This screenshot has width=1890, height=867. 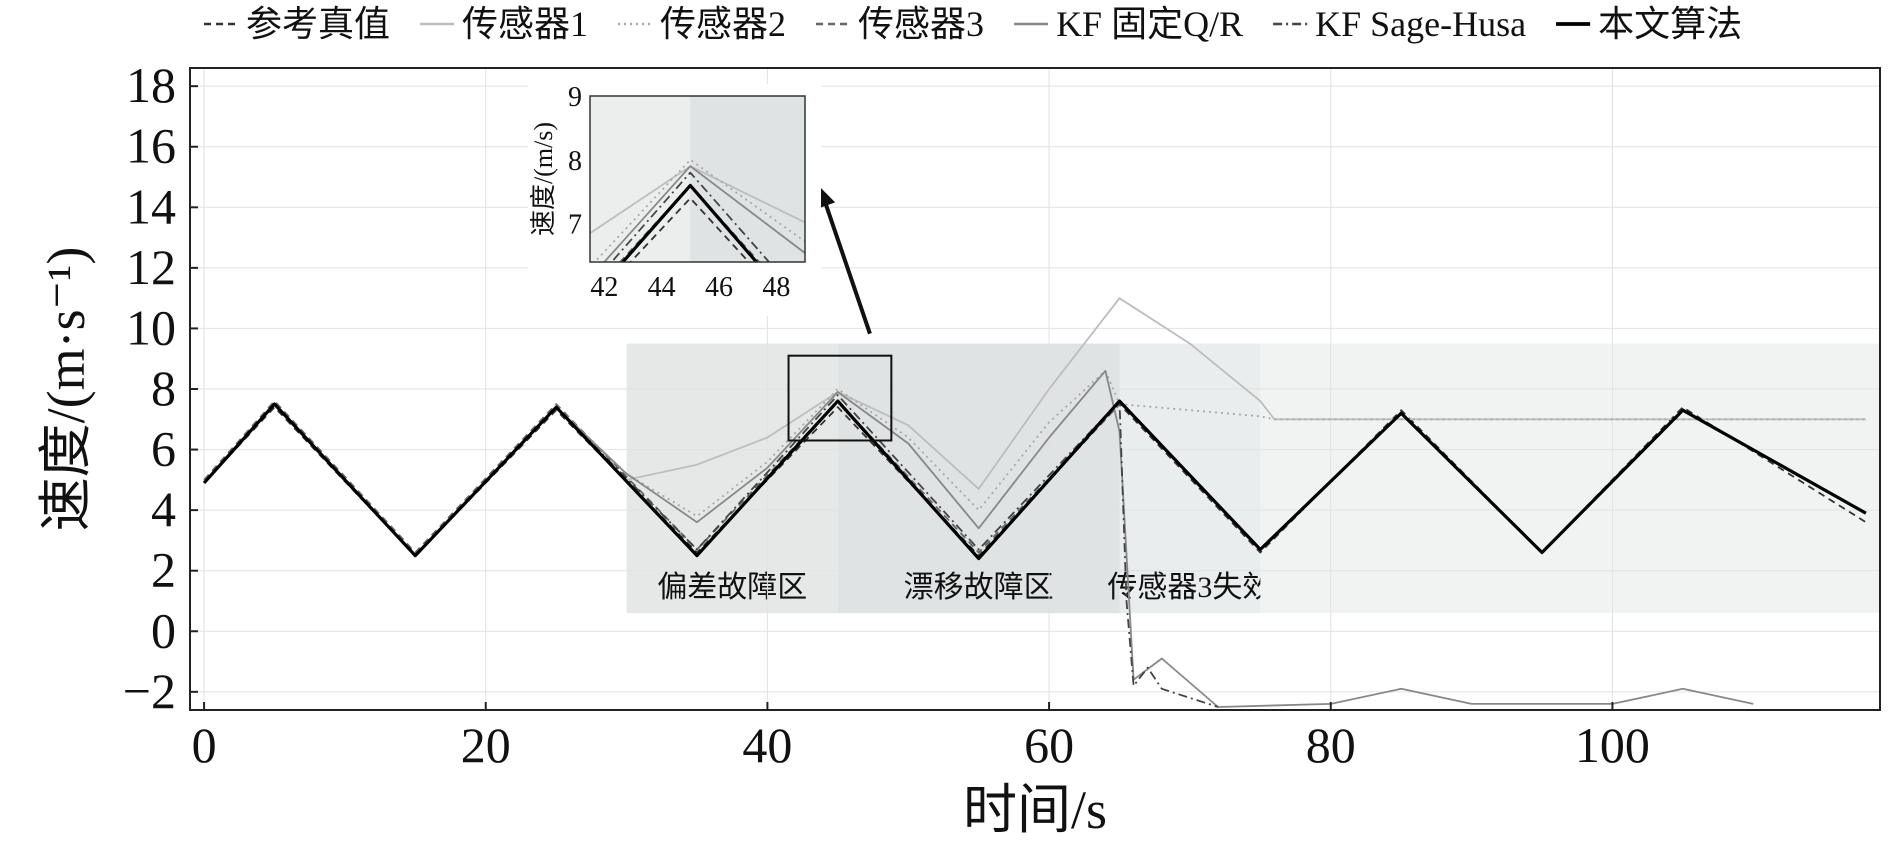 What do you see at coordinates (662, 287) in the screenshot?
I see `inset-x-tick-label: 44` at bounding box center [662, 287].